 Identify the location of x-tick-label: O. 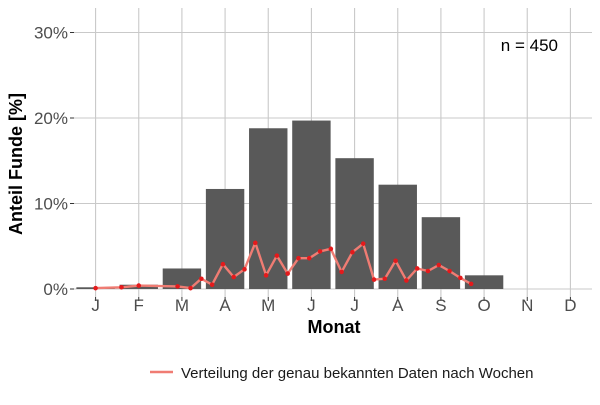
(483, 305).